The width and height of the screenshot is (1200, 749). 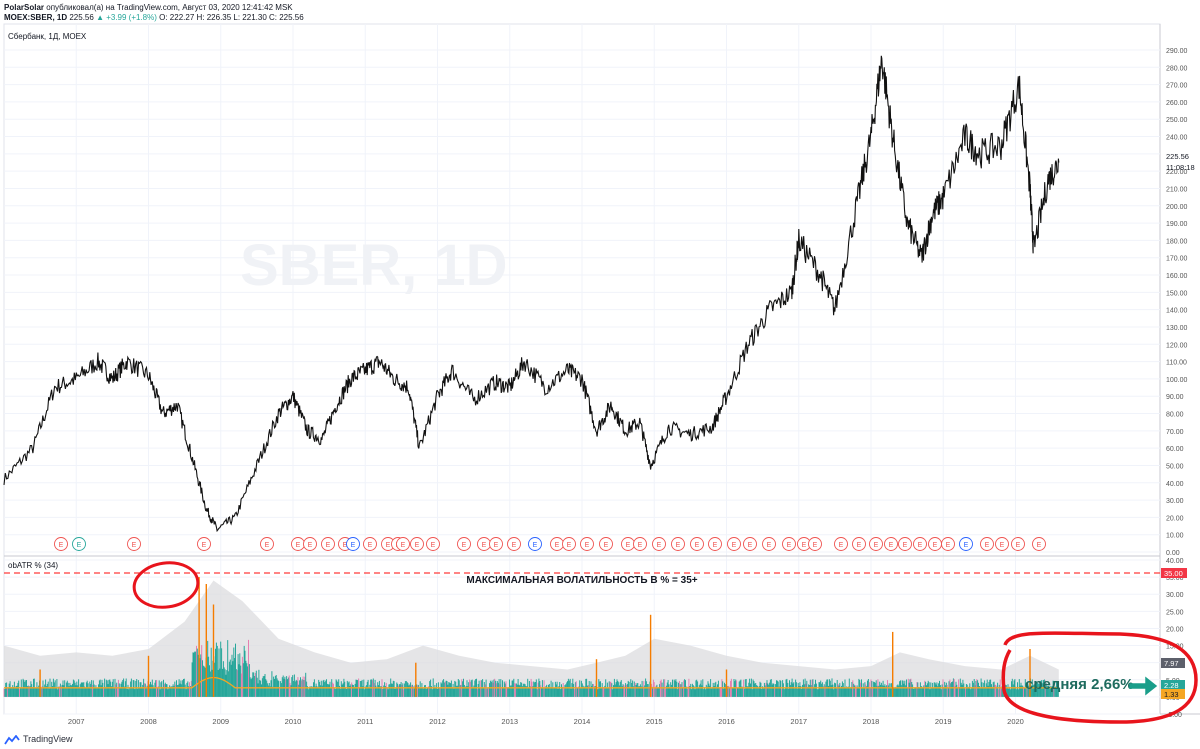 What do you see at coordinates (1175, 466) in the screenshot?
I see `price-tick-label: 50.00` at bounding box center [1175, 466].